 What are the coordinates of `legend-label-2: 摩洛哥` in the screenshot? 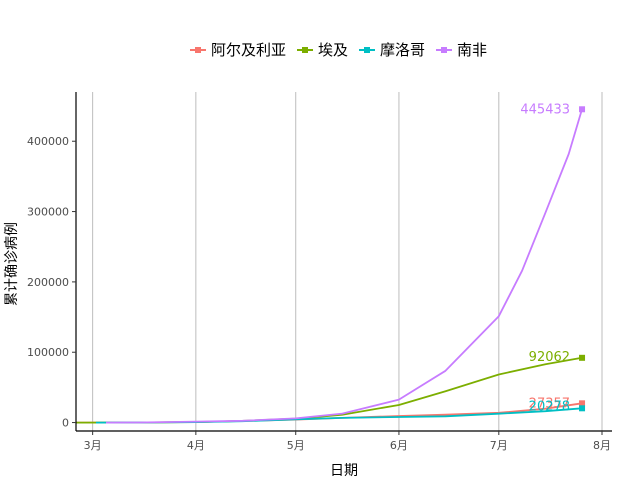 It's located at (402, 50).